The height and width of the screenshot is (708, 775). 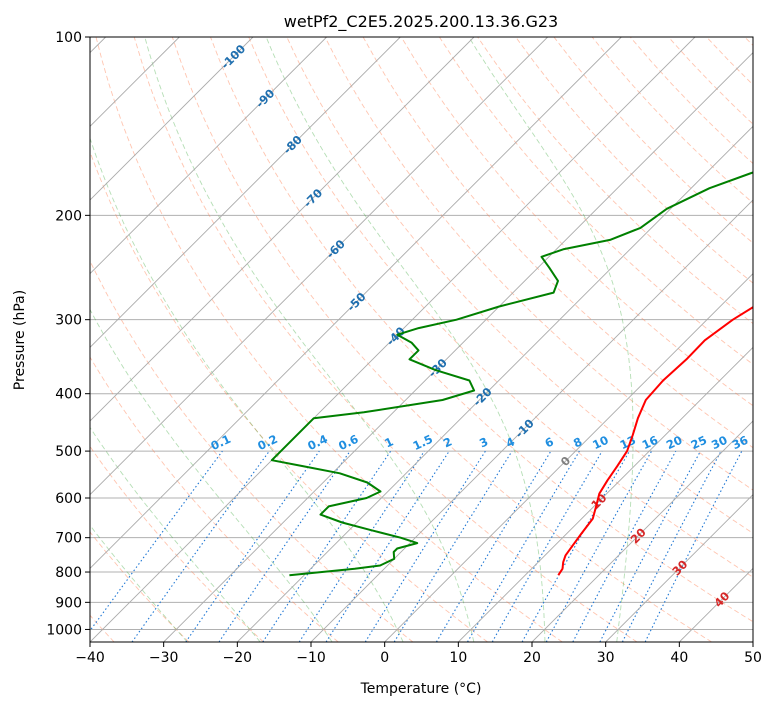 What do you see at coordinates (674, 442) in the screenshot?
I see `mixing-ratio-label: 20` at bounding box center [674, 442].